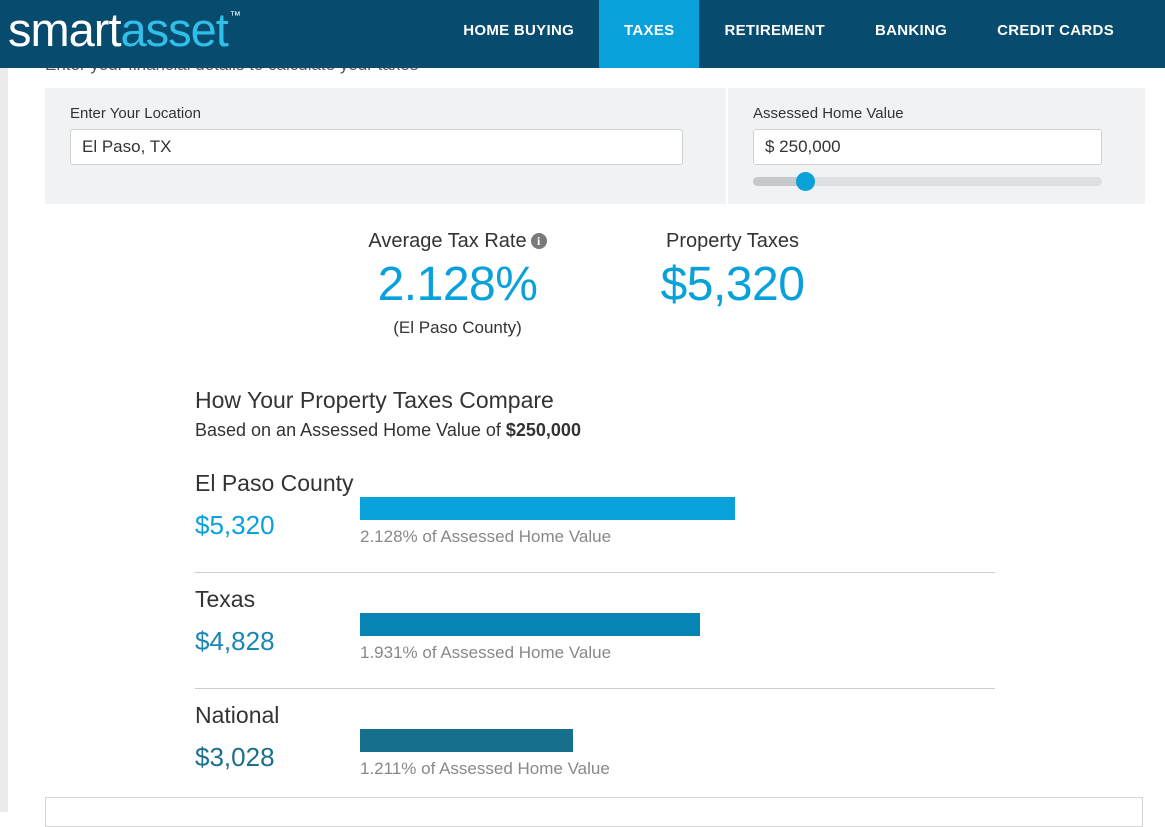  What do you see at coordinates (927, 181) in the screenshot?
I see `home-value-slider` at bounding box center [927, 181].